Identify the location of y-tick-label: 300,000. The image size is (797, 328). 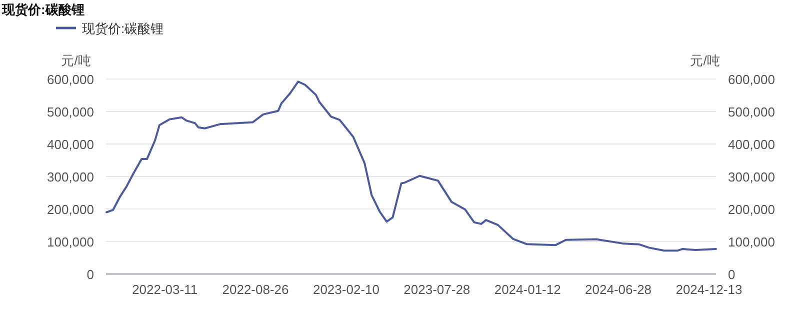
(70, 177).